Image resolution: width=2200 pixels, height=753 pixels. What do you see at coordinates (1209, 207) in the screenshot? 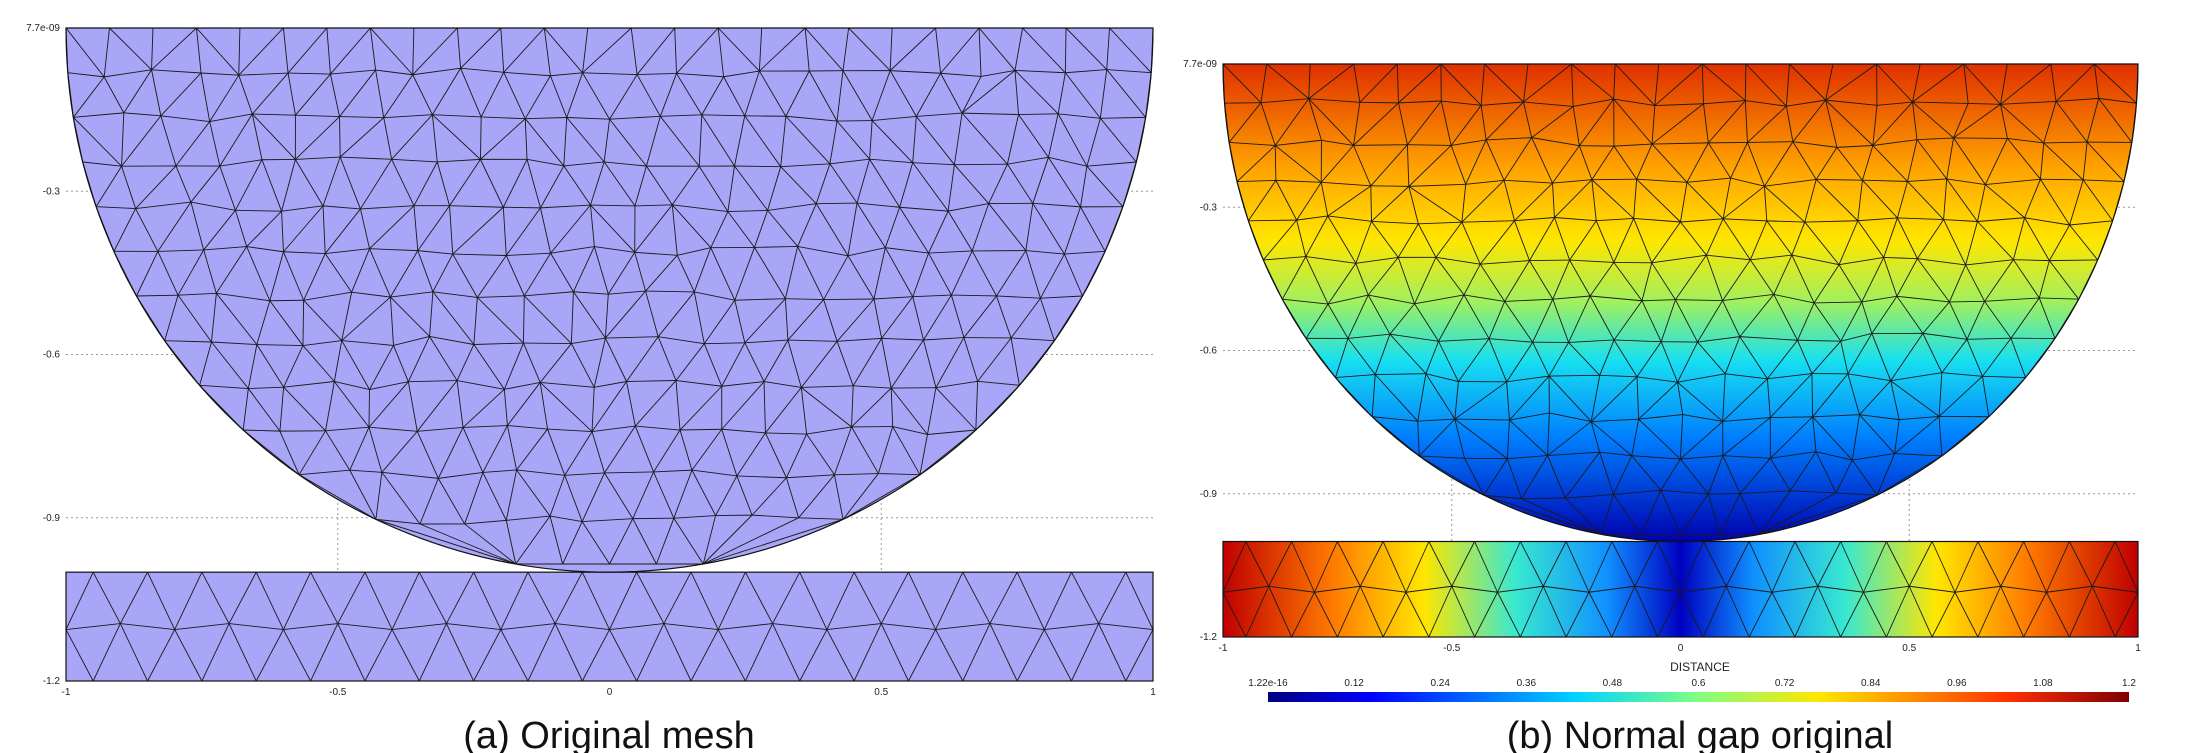
I see `y-tick-label: -0.3` at bounding box center [1209, 207].